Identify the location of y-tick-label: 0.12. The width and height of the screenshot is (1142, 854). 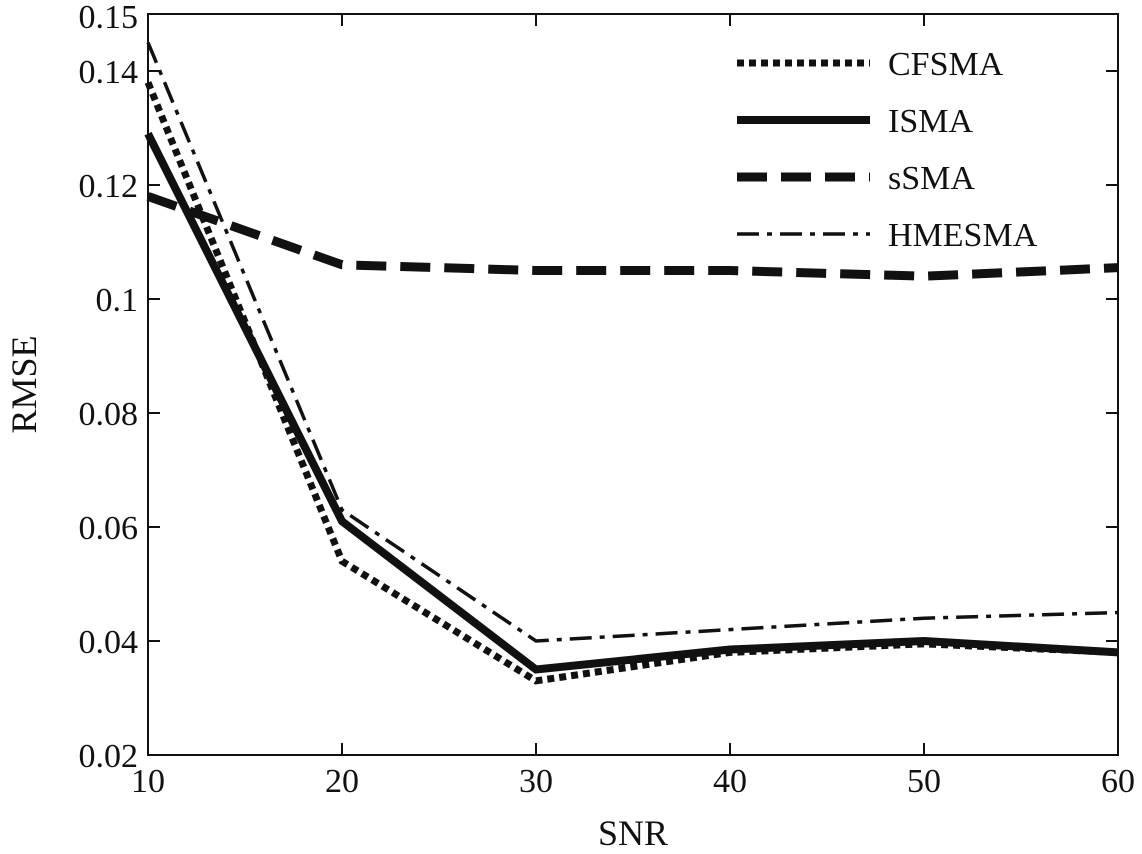
(109, 186).